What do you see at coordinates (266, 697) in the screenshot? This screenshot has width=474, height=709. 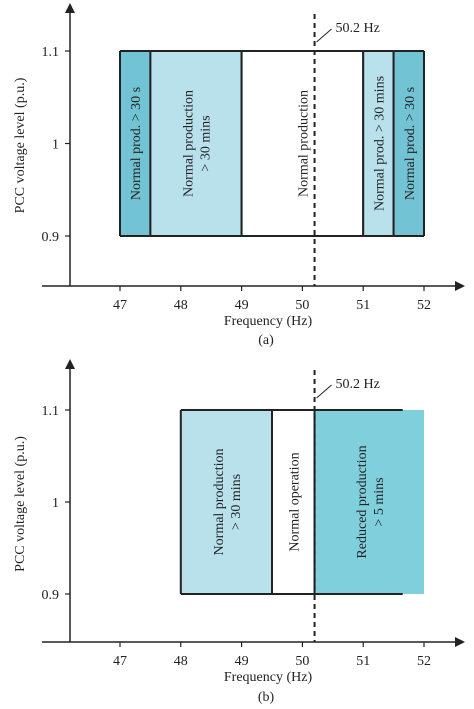 I see `panel-caption: (b)` at bounding box center [266, 697].